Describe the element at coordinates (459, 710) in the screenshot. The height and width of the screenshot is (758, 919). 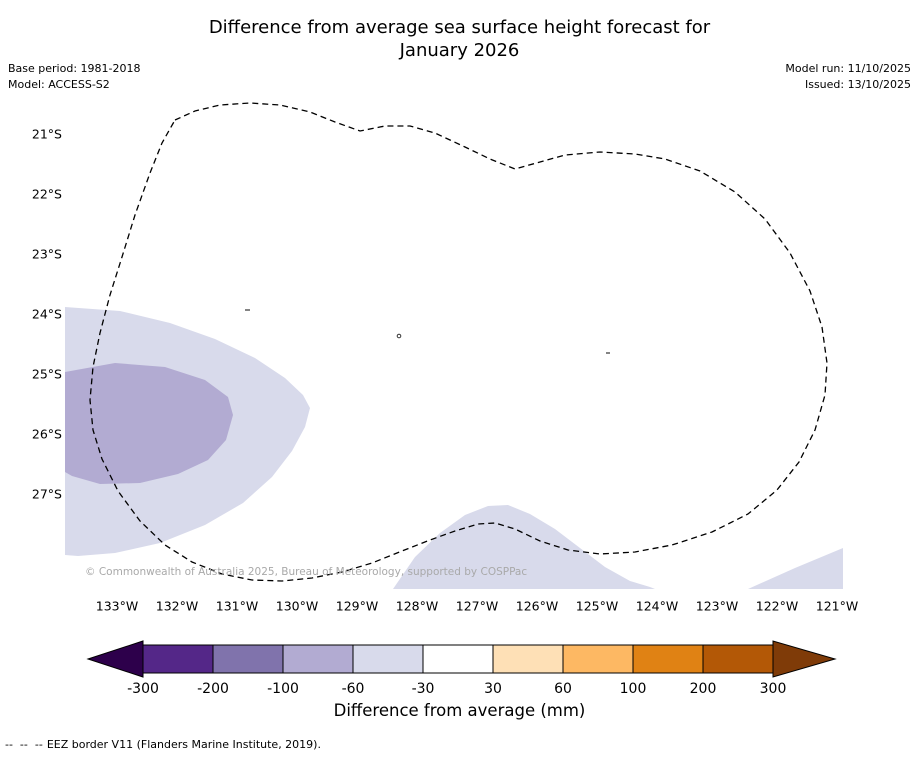
I see `colorbar-label: Difference from average (mm)` at that location.